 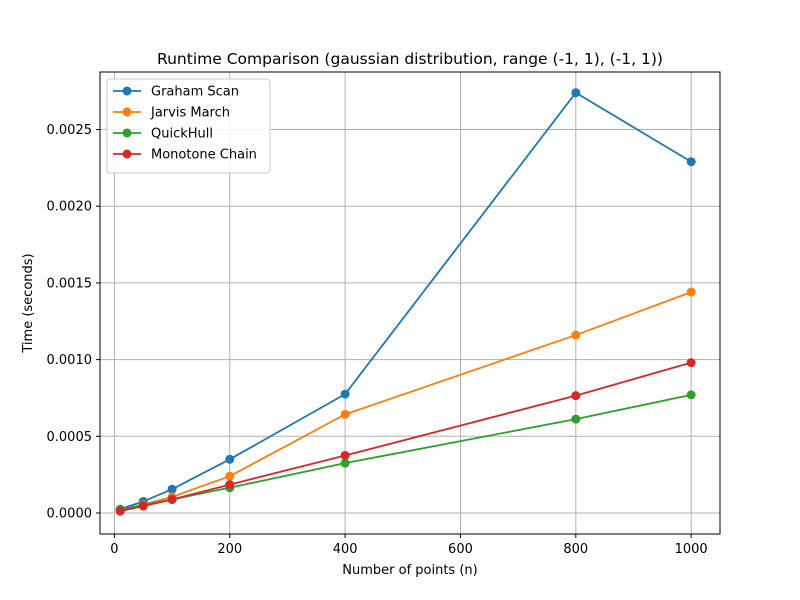 What do you see at coordinates (70, 207) in the screenshot?
I see `y-tick-label: 0.0020` at bounding box center [70, 207].